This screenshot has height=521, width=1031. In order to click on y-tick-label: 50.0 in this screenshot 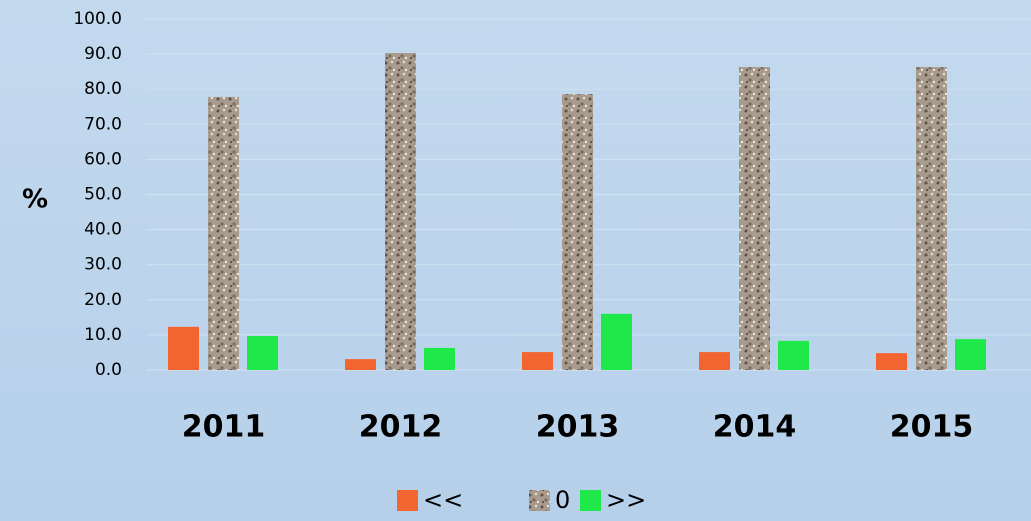, I will do `click(103, 195)`.